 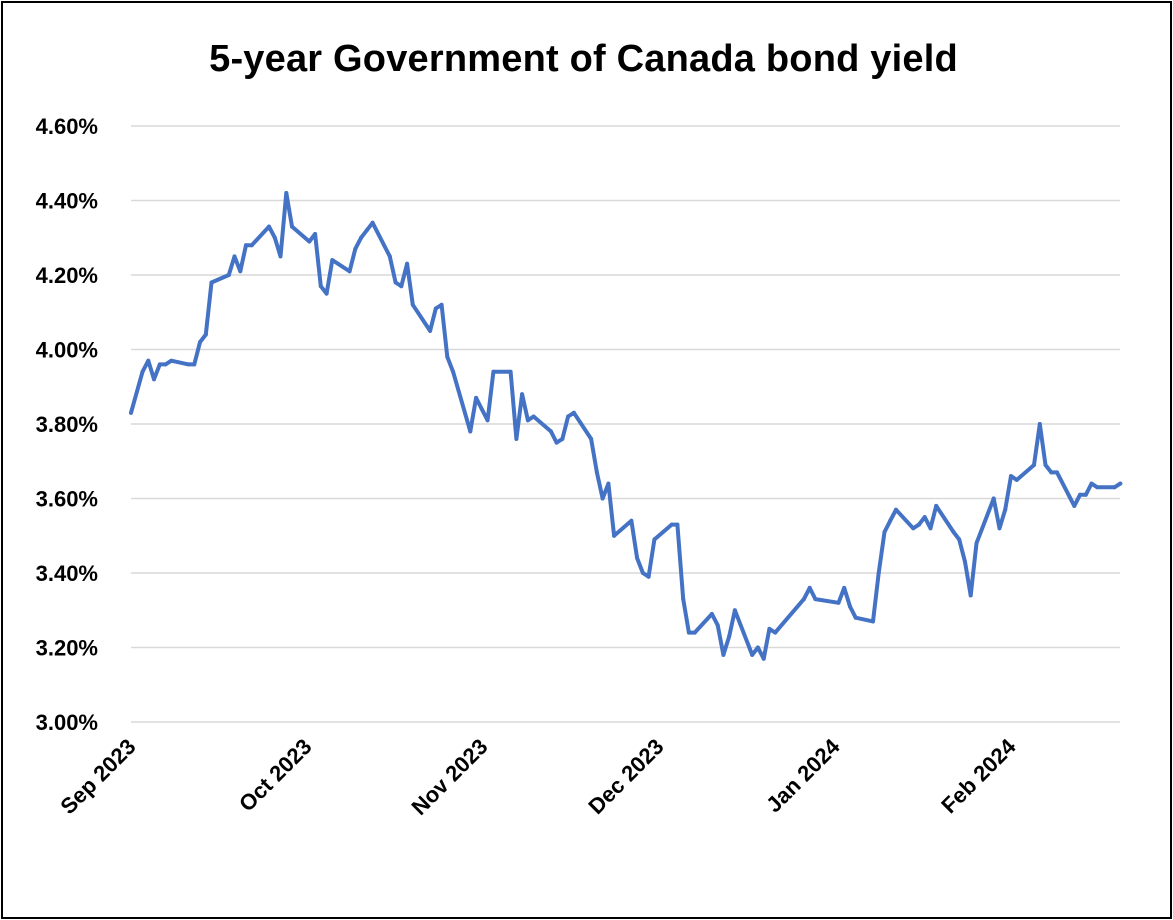 What do you see at coordinates (803, 775) in the screenshot?
I see `x-tick-label: Jan 2024` at bounding box center [803, 775].